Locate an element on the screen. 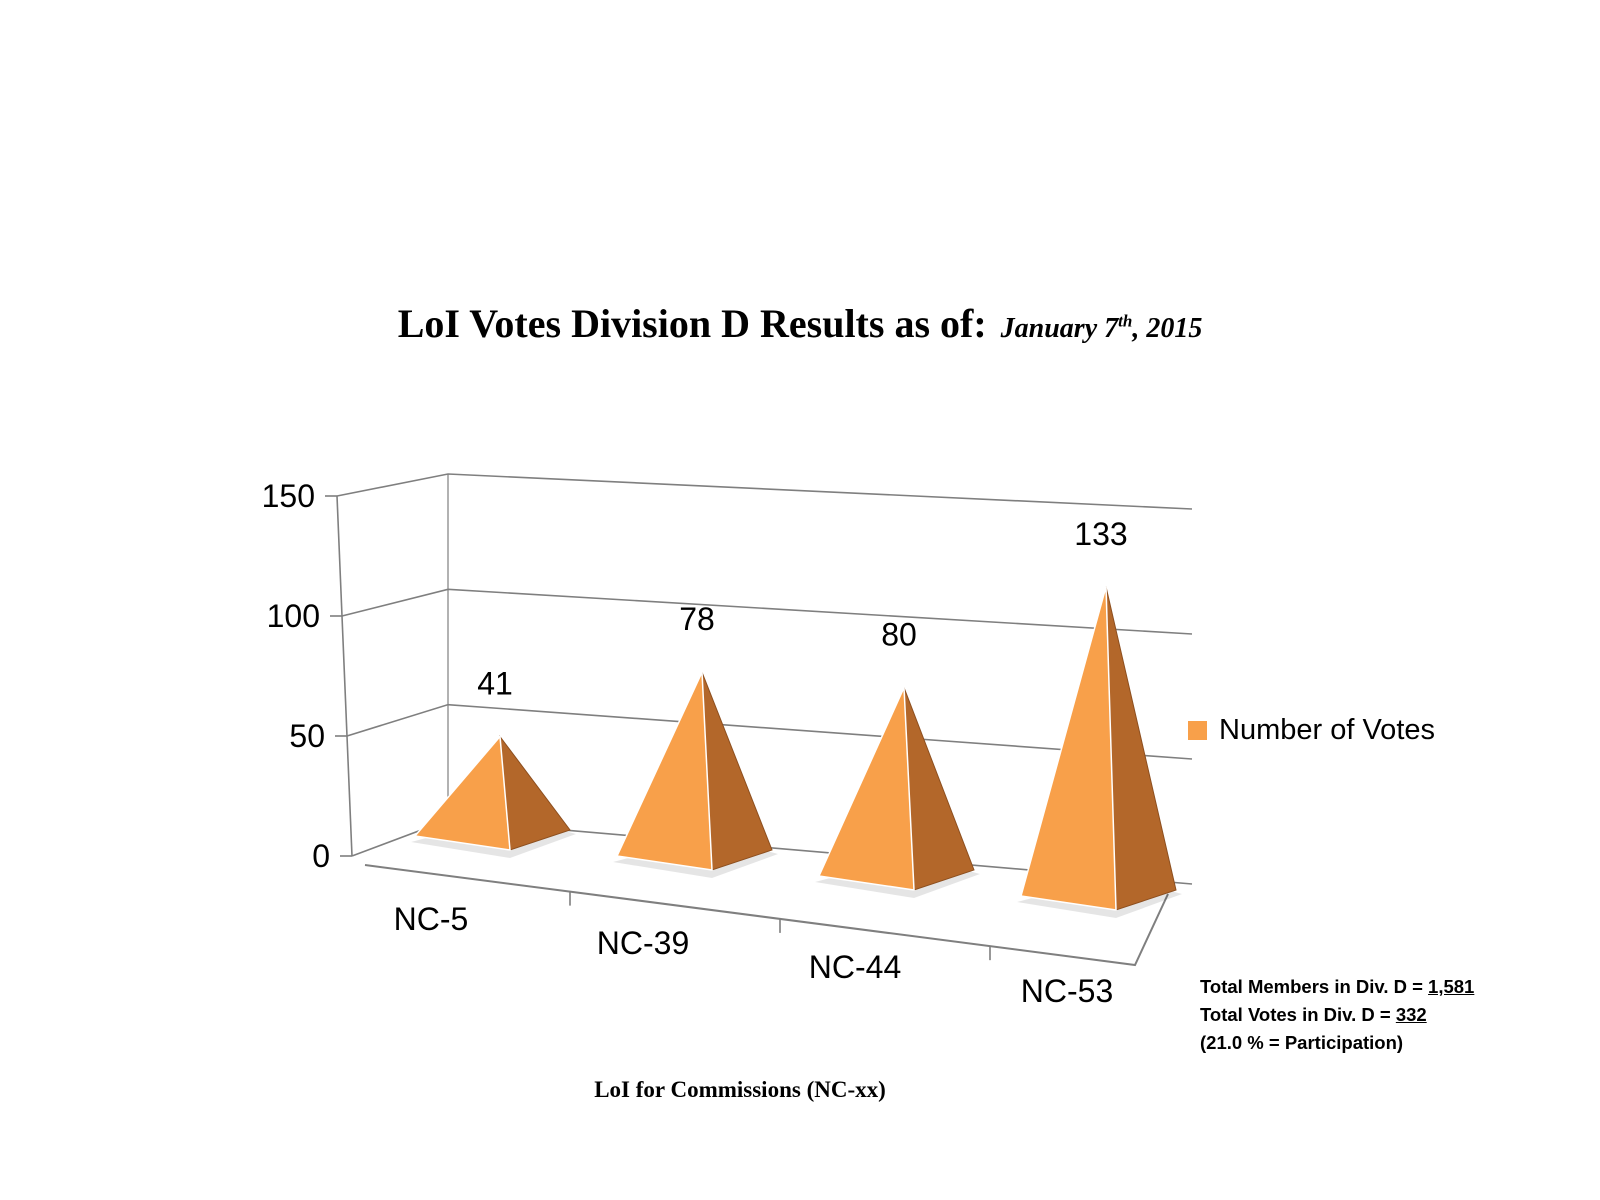 This screenshot has width=1600, height=1200. chart-floor is located at coordinates (772, 892).